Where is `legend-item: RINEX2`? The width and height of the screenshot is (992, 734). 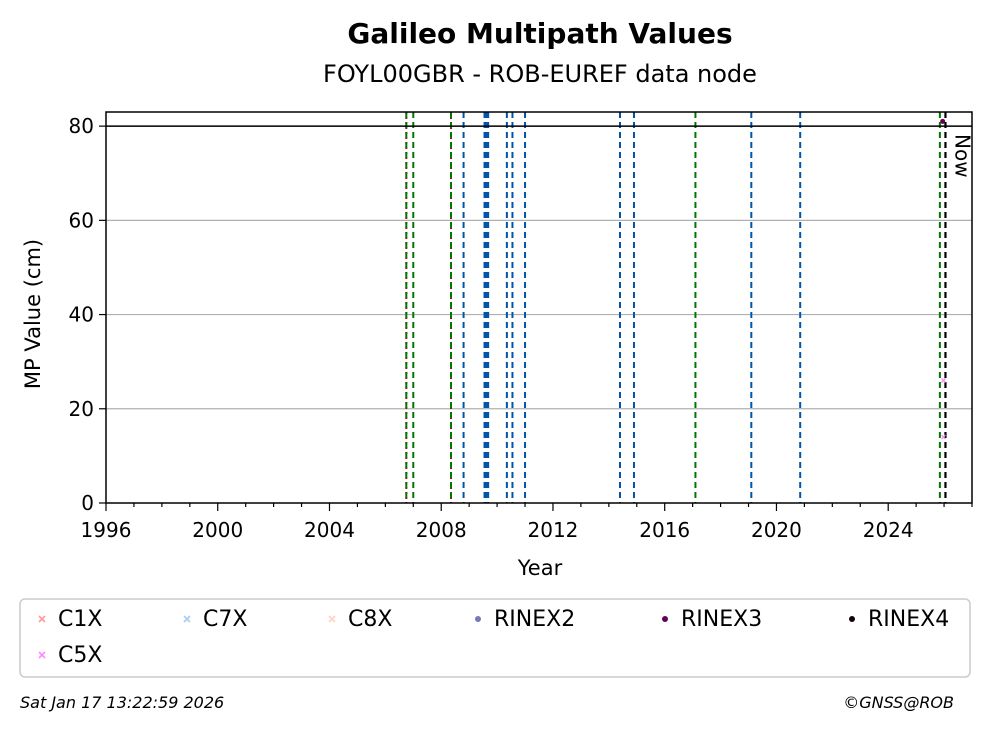
legend-item: RINEX2 is located at coordinates (525, 619).